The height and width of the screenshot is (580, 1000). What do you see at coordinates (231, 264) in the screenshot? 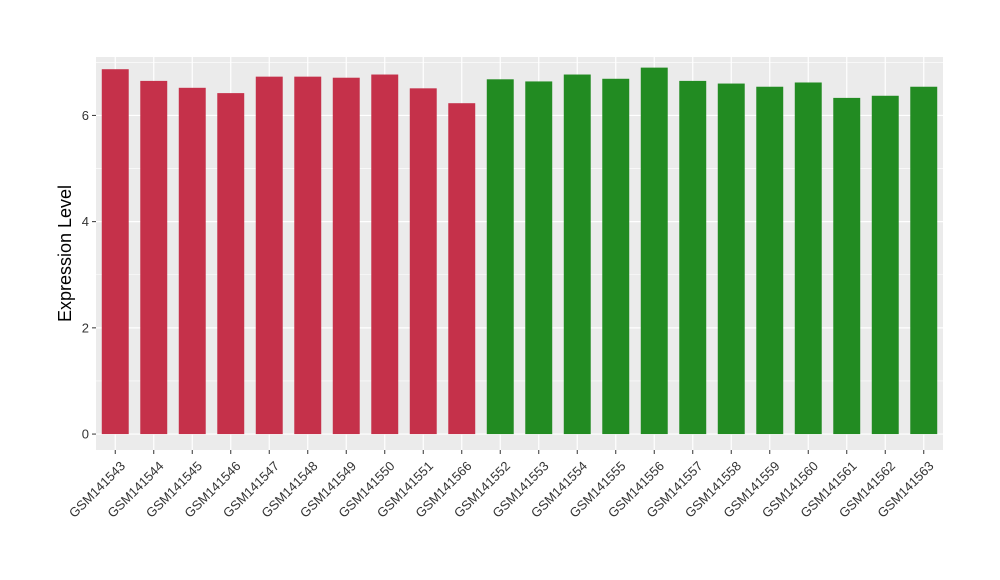
I see `bar-GSM141546` at bounding box center [231, 264].